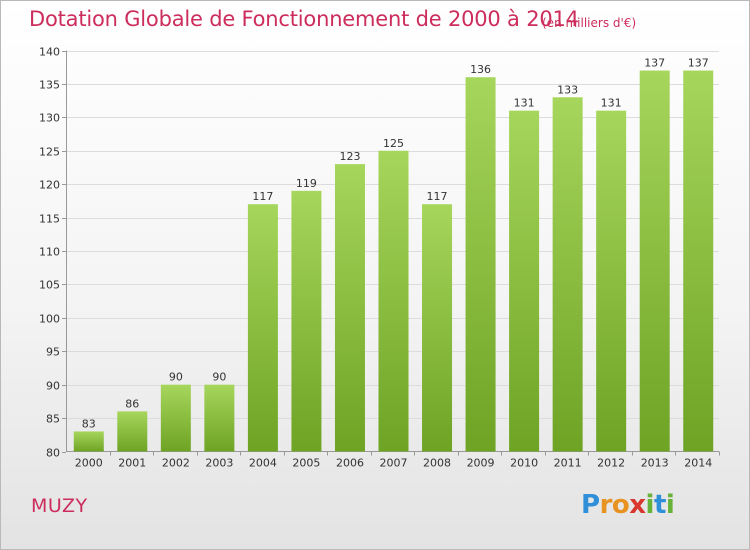 This screenshot has width=750, height=550. I want to click on y-tick-label: 130, so click(49, 118).